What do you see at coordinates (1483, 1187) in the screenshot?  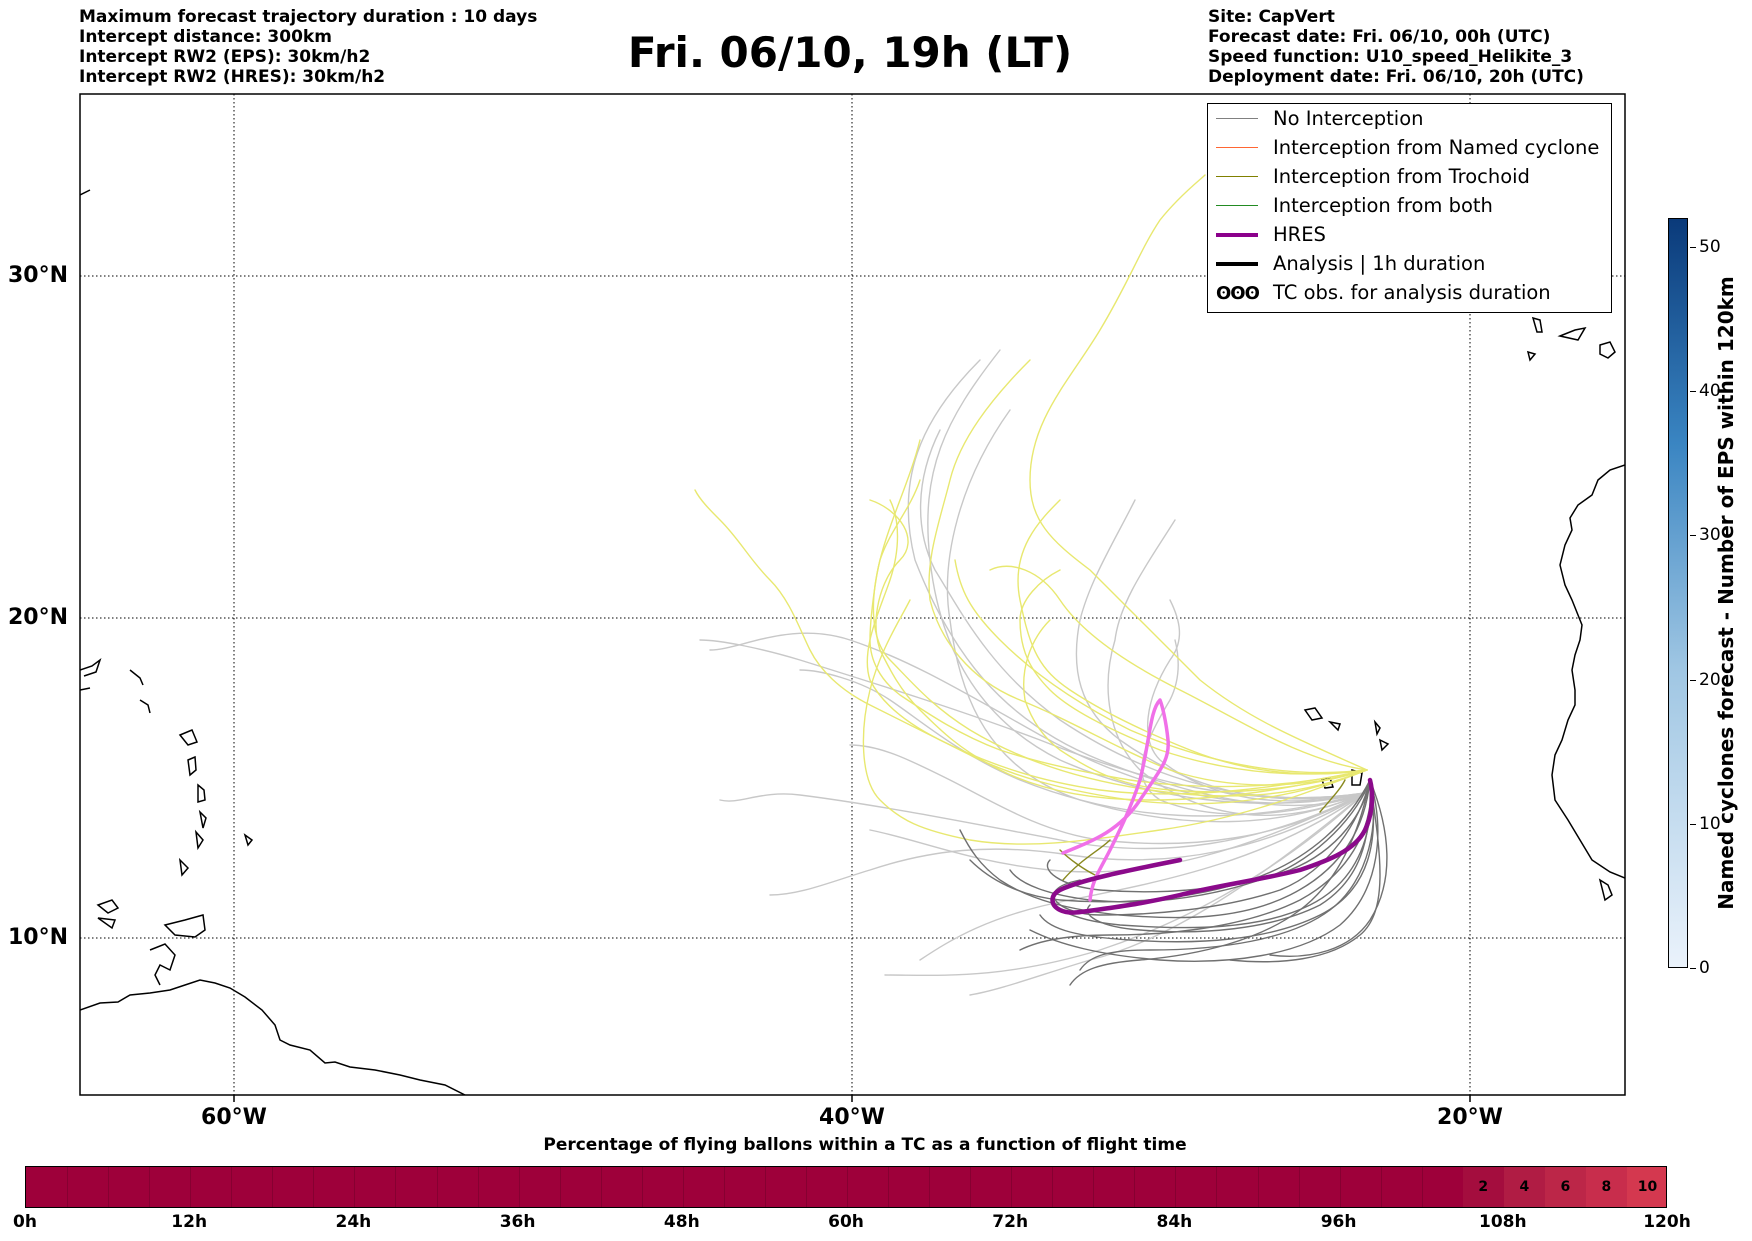 I see `timebar-segment-label: 2` at bounding box center [1483, 1187].